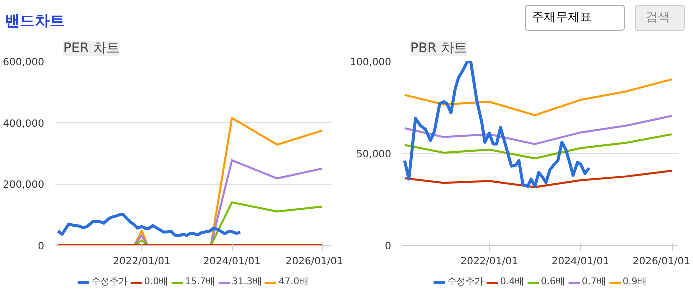  I want to click on legend-label: 0.7배, so click(594, 282).